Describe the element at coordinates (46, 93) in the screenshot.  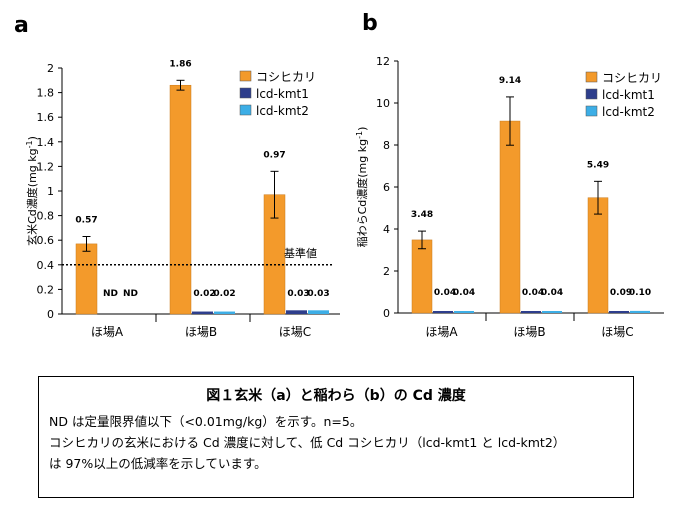
I see `y-tick-label: 1.8` at that location.